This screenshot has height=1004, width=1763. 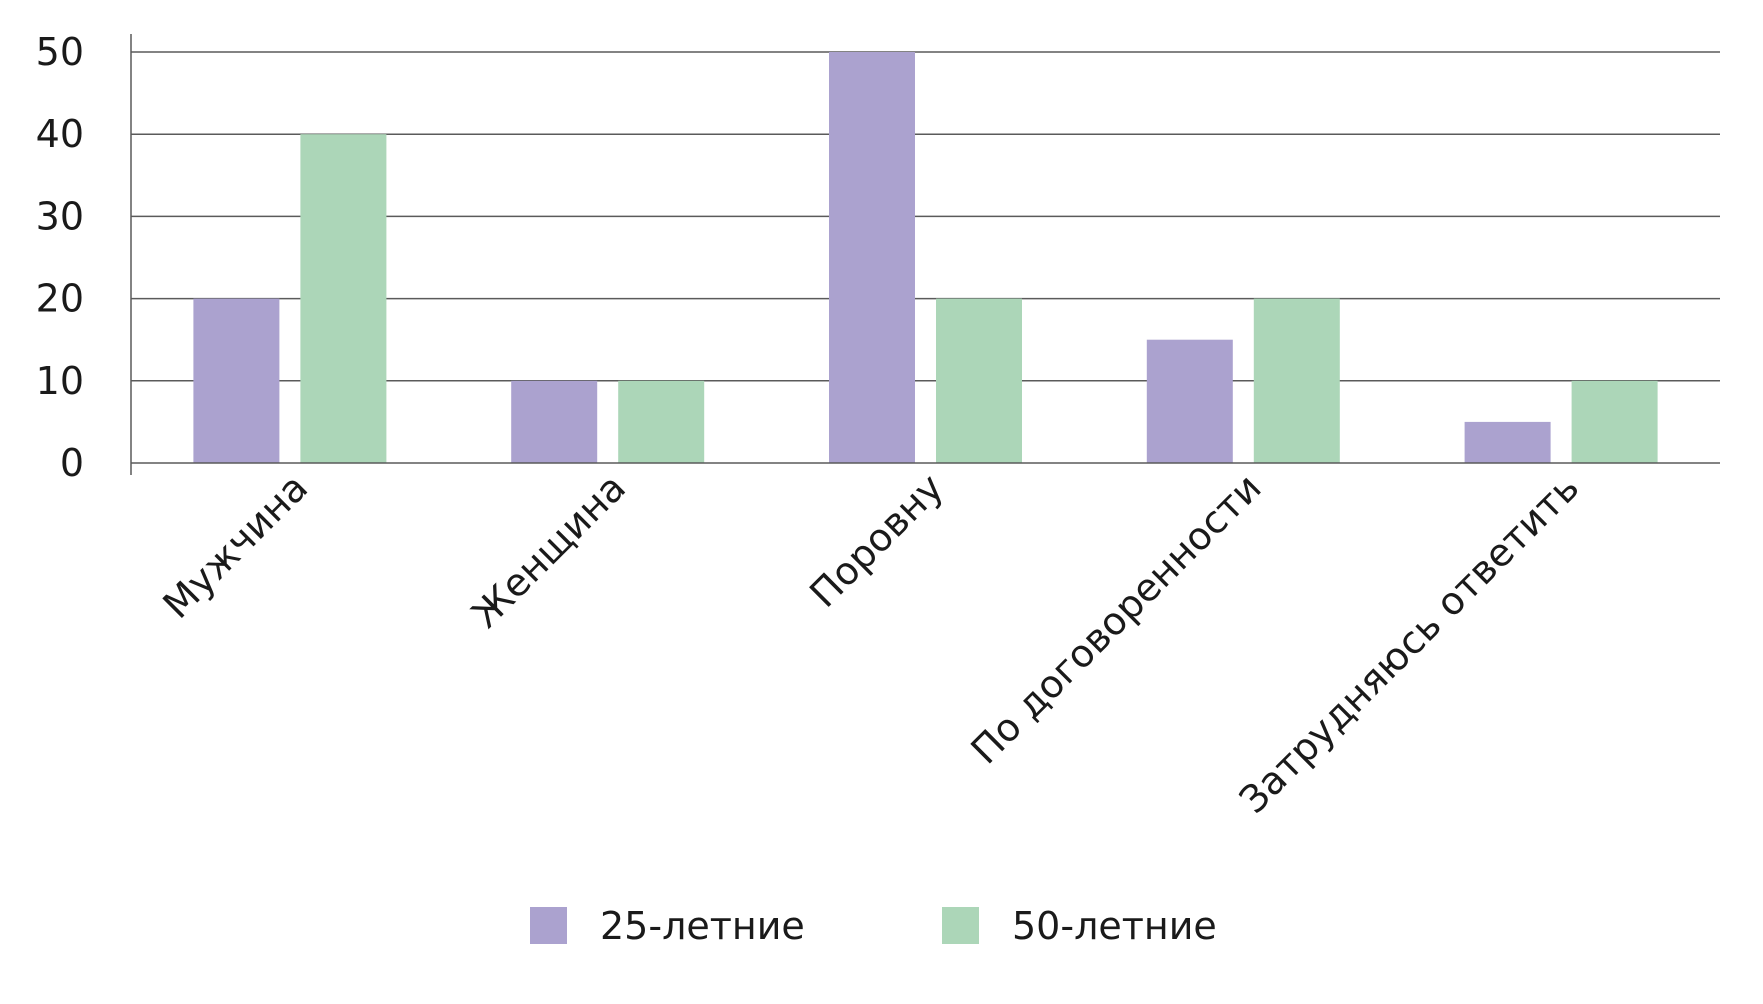 I want to click on y-axis-ticks: 0 10 20 30 40 50, so click(x=60, y=257).